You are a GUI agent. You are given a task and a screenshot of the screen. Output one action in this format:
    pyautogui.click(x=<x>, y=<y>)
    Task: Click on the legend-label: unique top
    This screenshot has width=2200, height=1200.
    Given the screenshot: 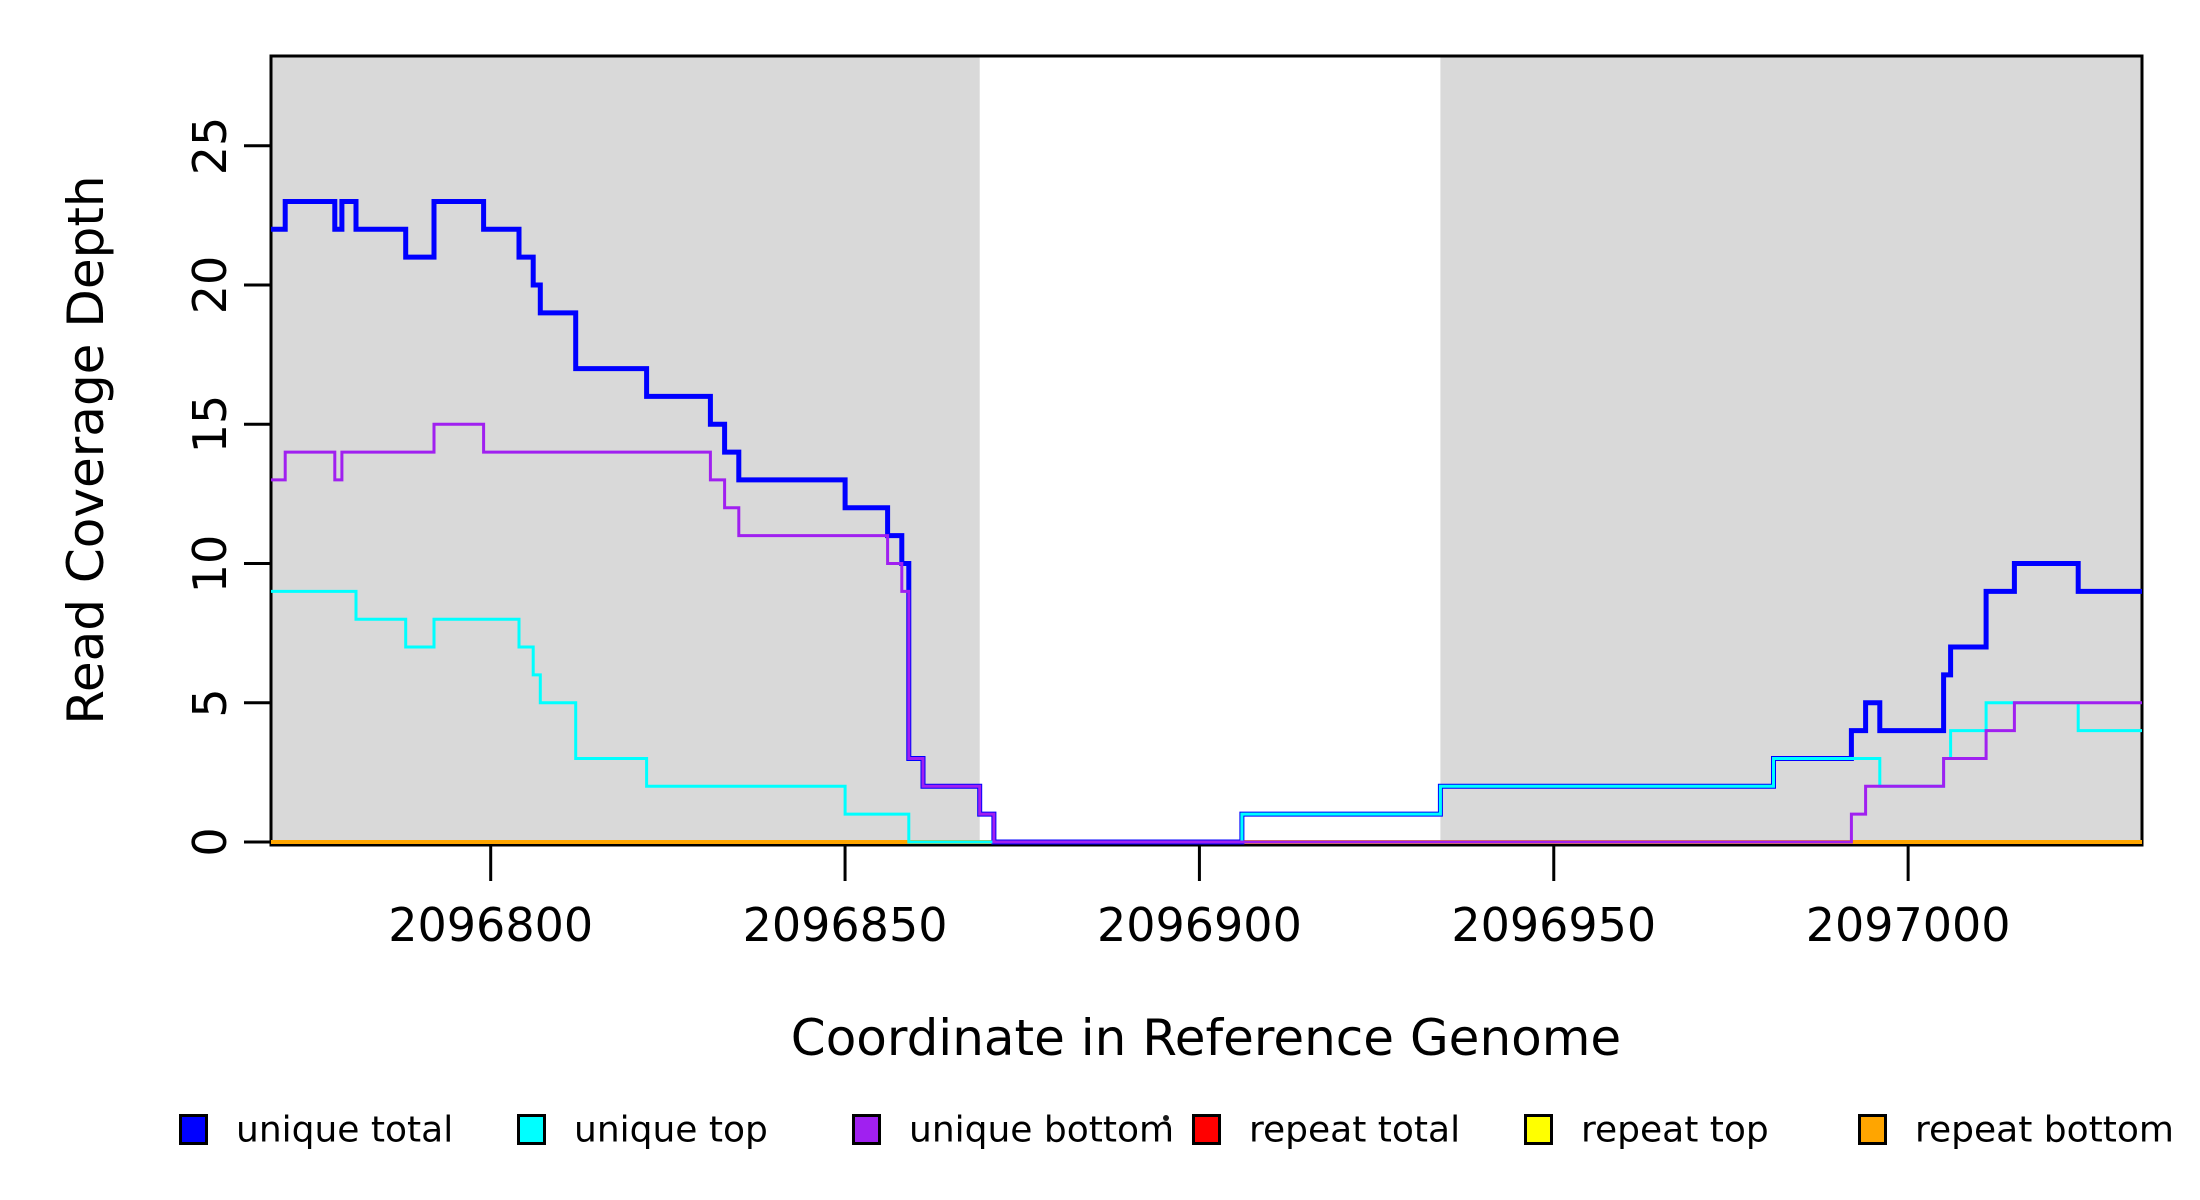 What is the action you would take?
    pyautogui.click(x=671, y=1130)
    